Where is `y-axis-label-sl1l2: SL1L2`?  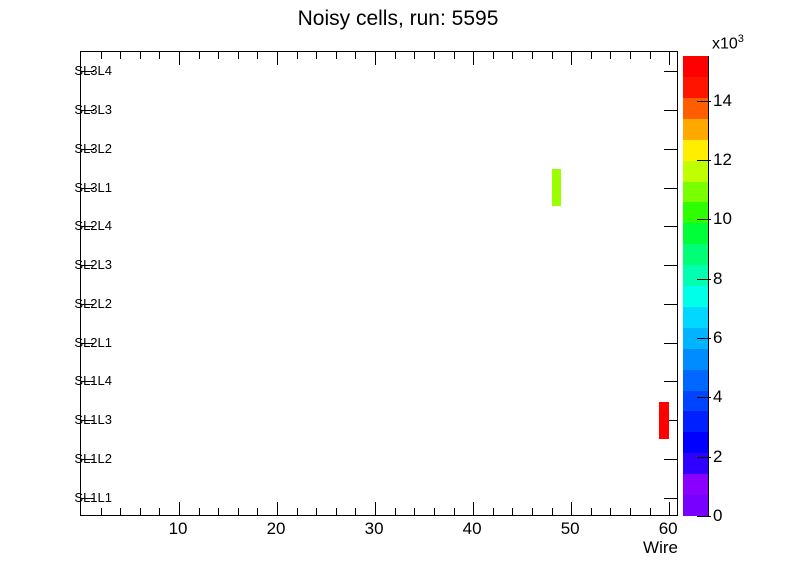
y-axis-label-sl1l2: SL1L2 is located at coordinates (93, 458).